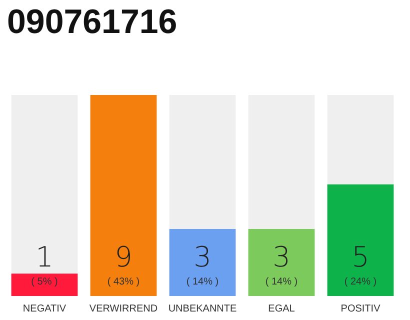  Describe the element at coordinates (360, 309) in the screenshot. I see `x-tick-label: POSITIV` at that location.